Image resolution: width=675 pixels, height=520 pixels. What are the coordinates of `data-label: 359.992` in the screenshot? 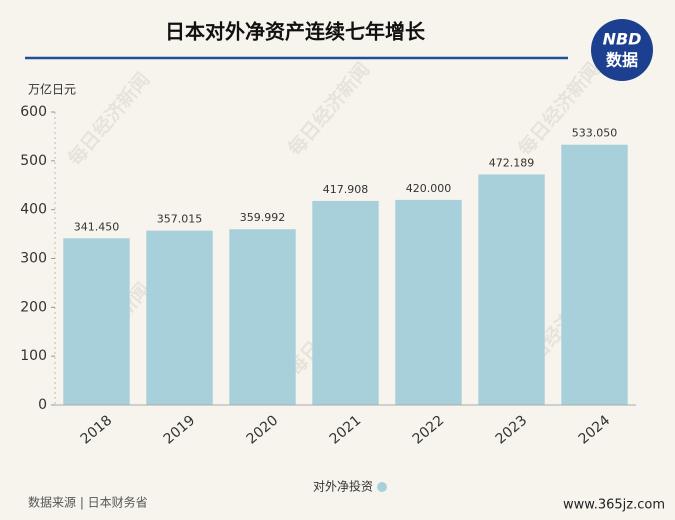 It's located at (263, 217).